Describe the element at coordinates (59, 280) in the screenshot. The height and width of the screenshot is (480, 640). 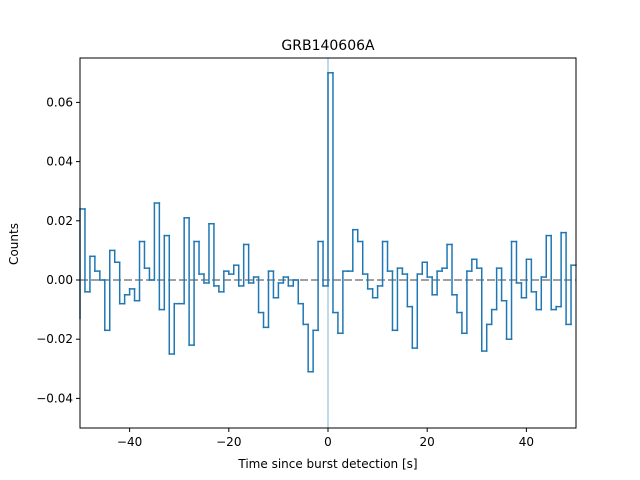
I see `y-tick-label: 0.00` at that location.